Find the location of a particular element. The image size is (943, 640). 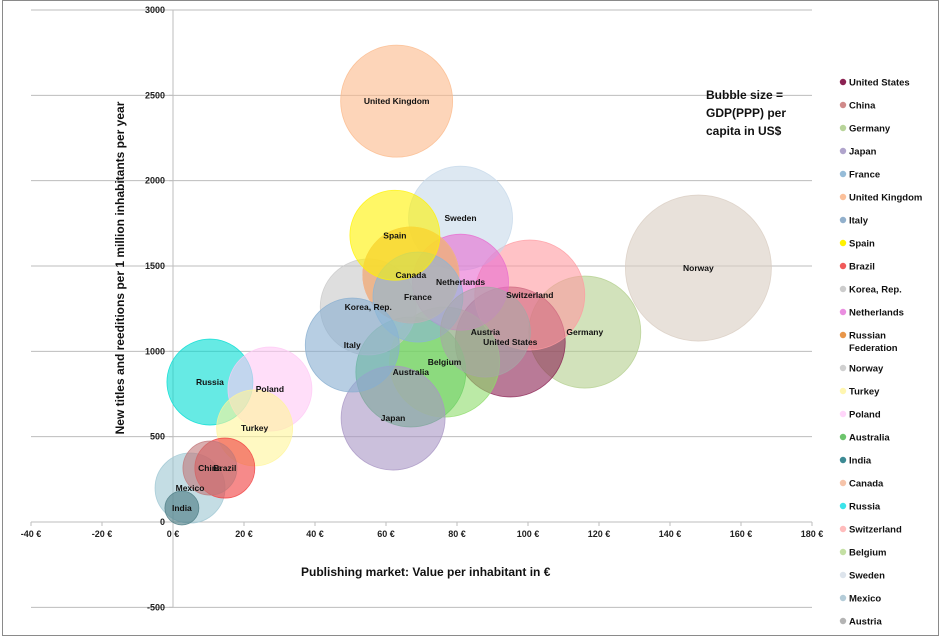

legend-label: Turkey is located at coordinates (864, 392).